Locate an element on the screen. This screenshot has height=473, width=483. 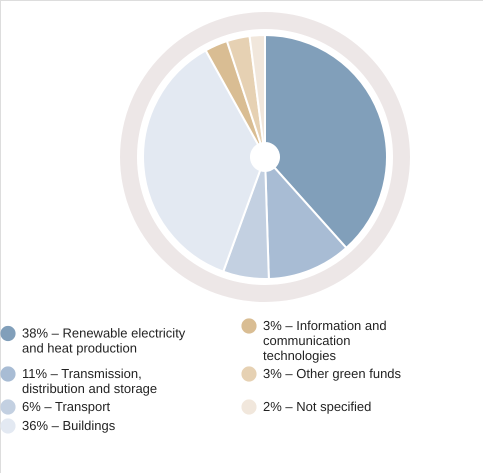
legend-label: 38% – Renewable electricity and heat production is located at coordinates (104, 341).